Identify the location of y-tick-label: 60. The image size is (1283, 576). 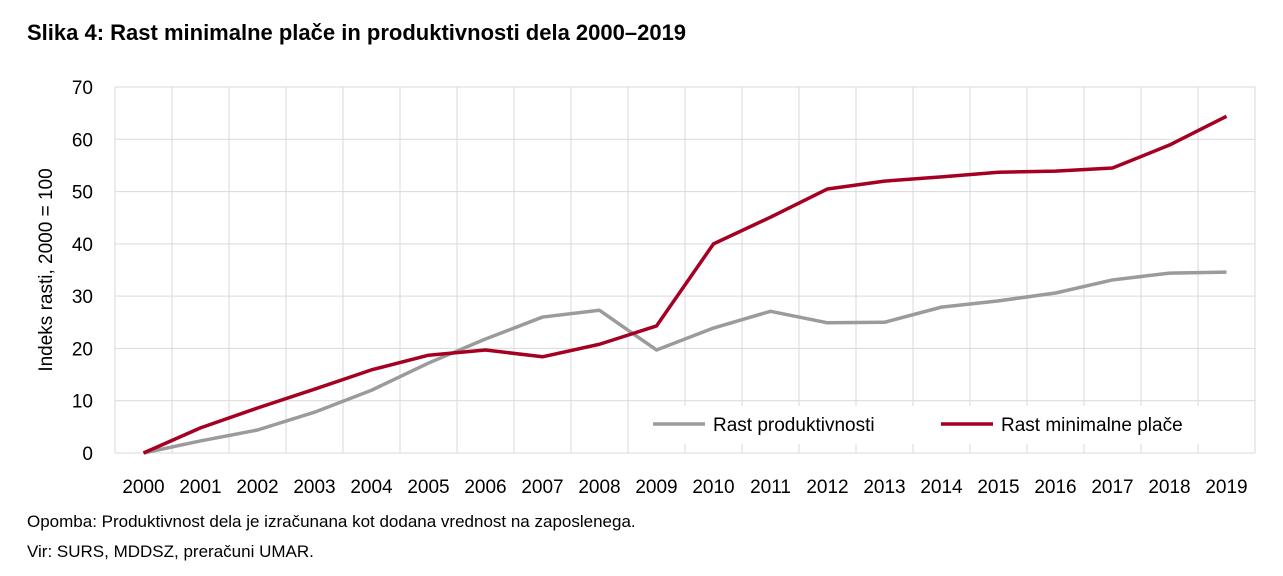
(82, 140).